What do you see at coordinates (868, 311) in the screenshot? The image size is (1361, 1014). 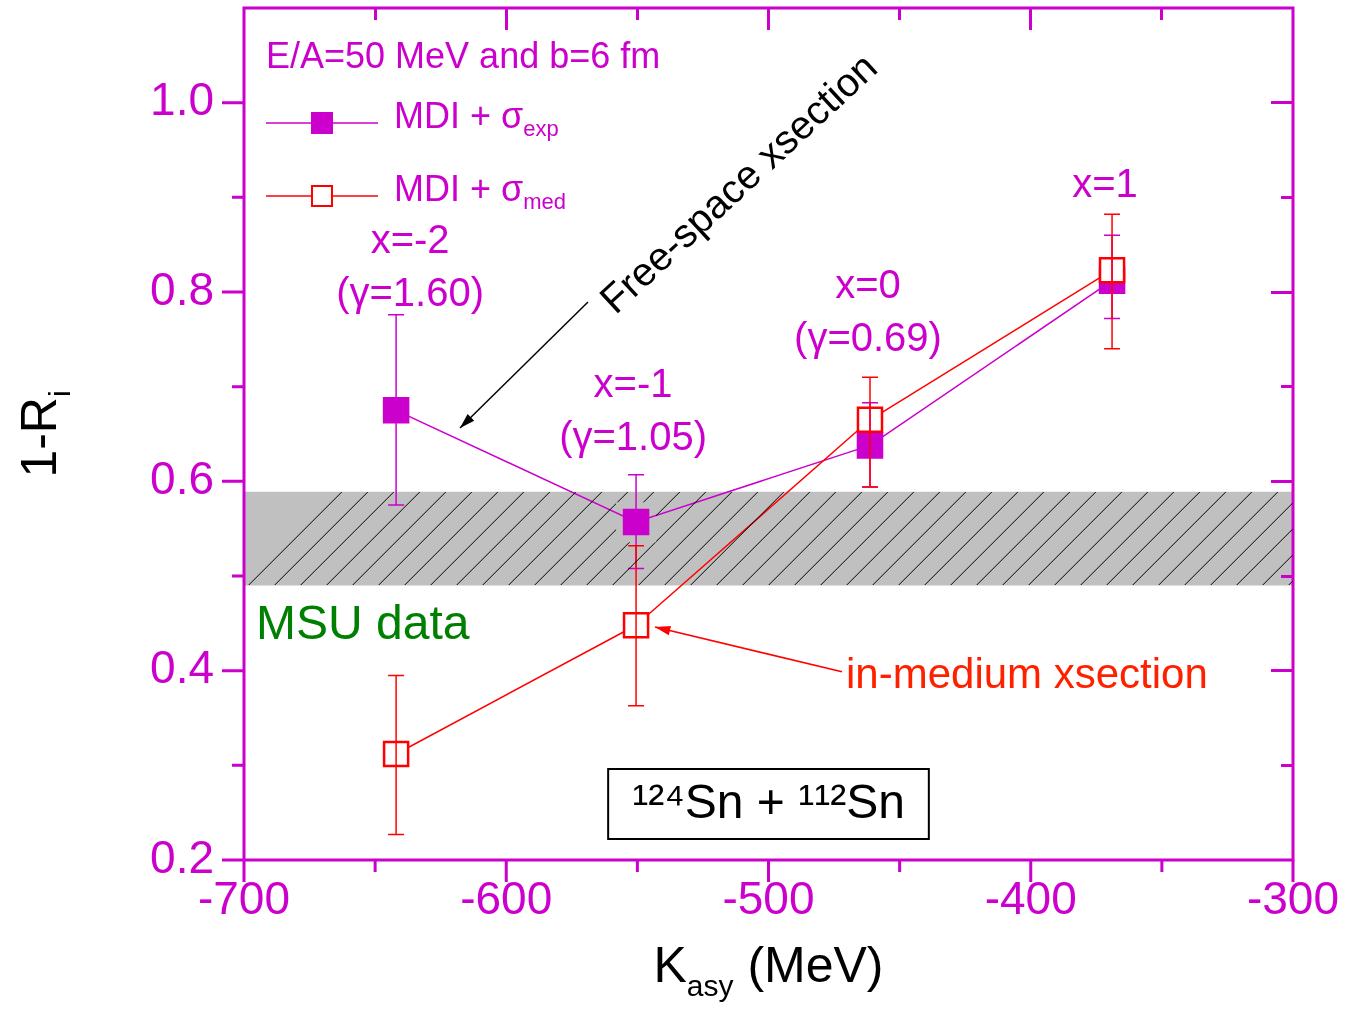 I see `annotation: x=0 (γ=0.69)` at bounding box center [868, 311].